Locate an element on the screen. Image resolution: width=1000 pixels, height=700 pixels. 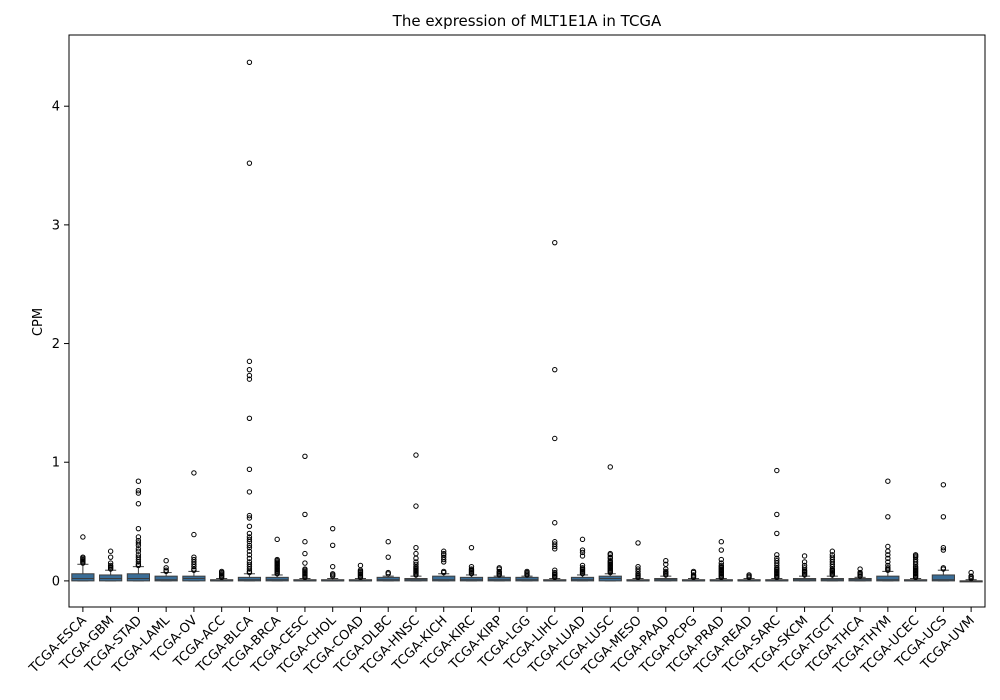
box-tcga-sarc is located at coordinates (777, 524).